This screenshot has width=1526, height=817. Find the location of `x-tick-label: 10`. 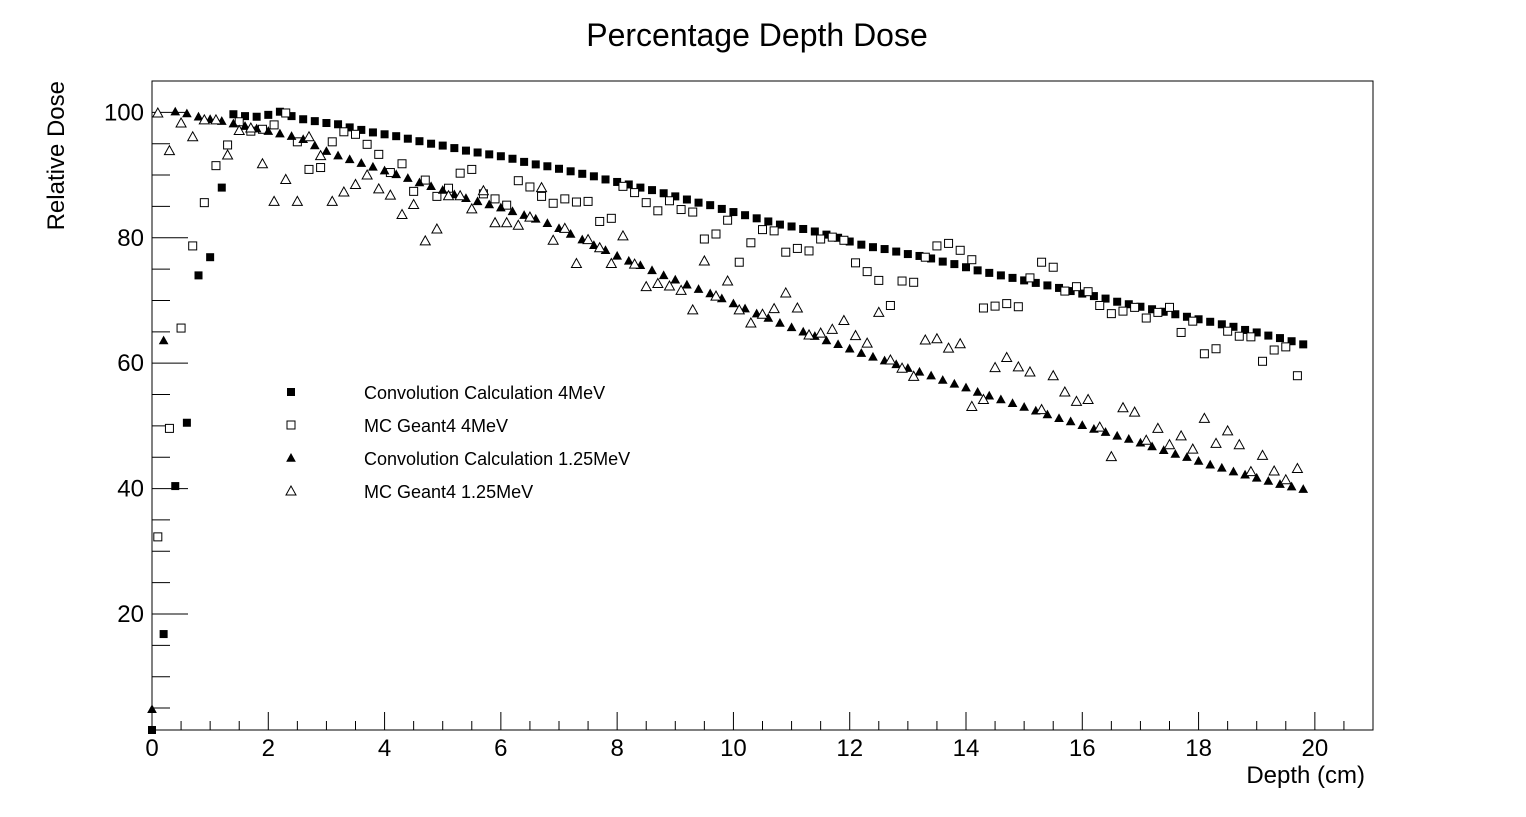

x-tick-label: 10 is located at coordinates (733, 748).